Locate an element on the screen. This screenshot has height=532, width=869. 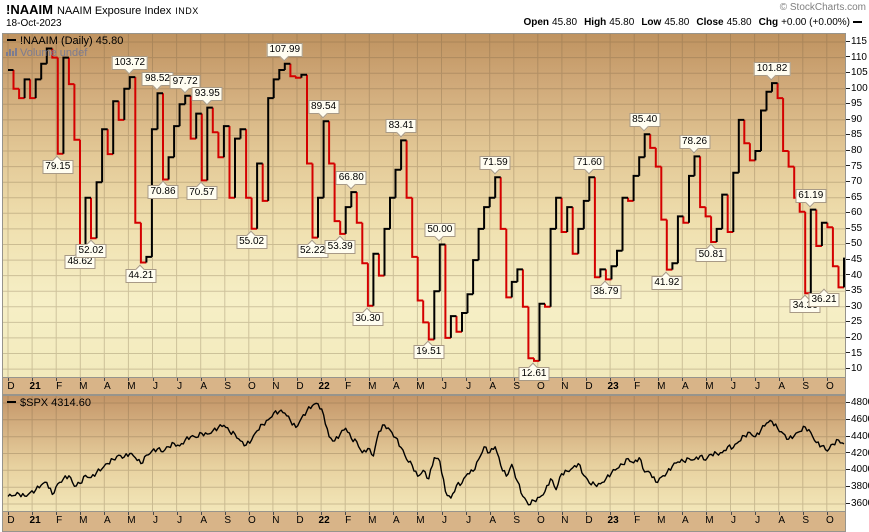
y-axis-tick-label: 40 is located at coordinates (854, 275).